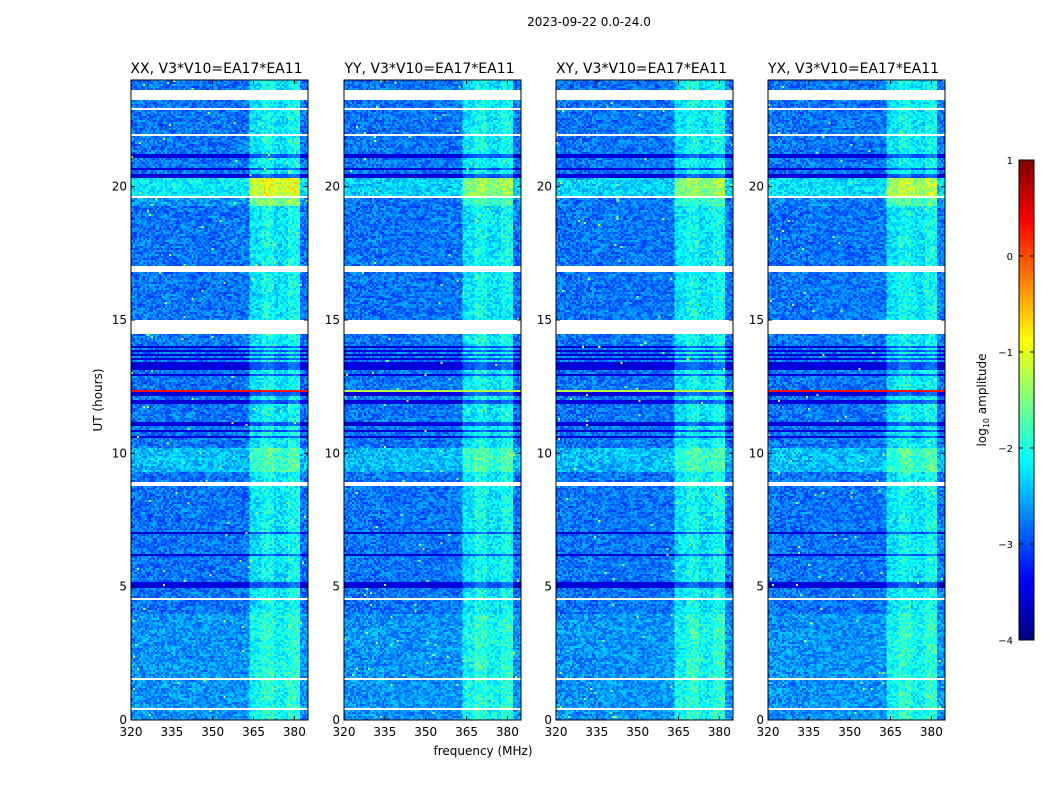 The height and width of the screenshot is (800, 1050). Describe the element at coordinates (1005, 353) in the screenshot. I see `colorbar-tick-label: −1` at that location.